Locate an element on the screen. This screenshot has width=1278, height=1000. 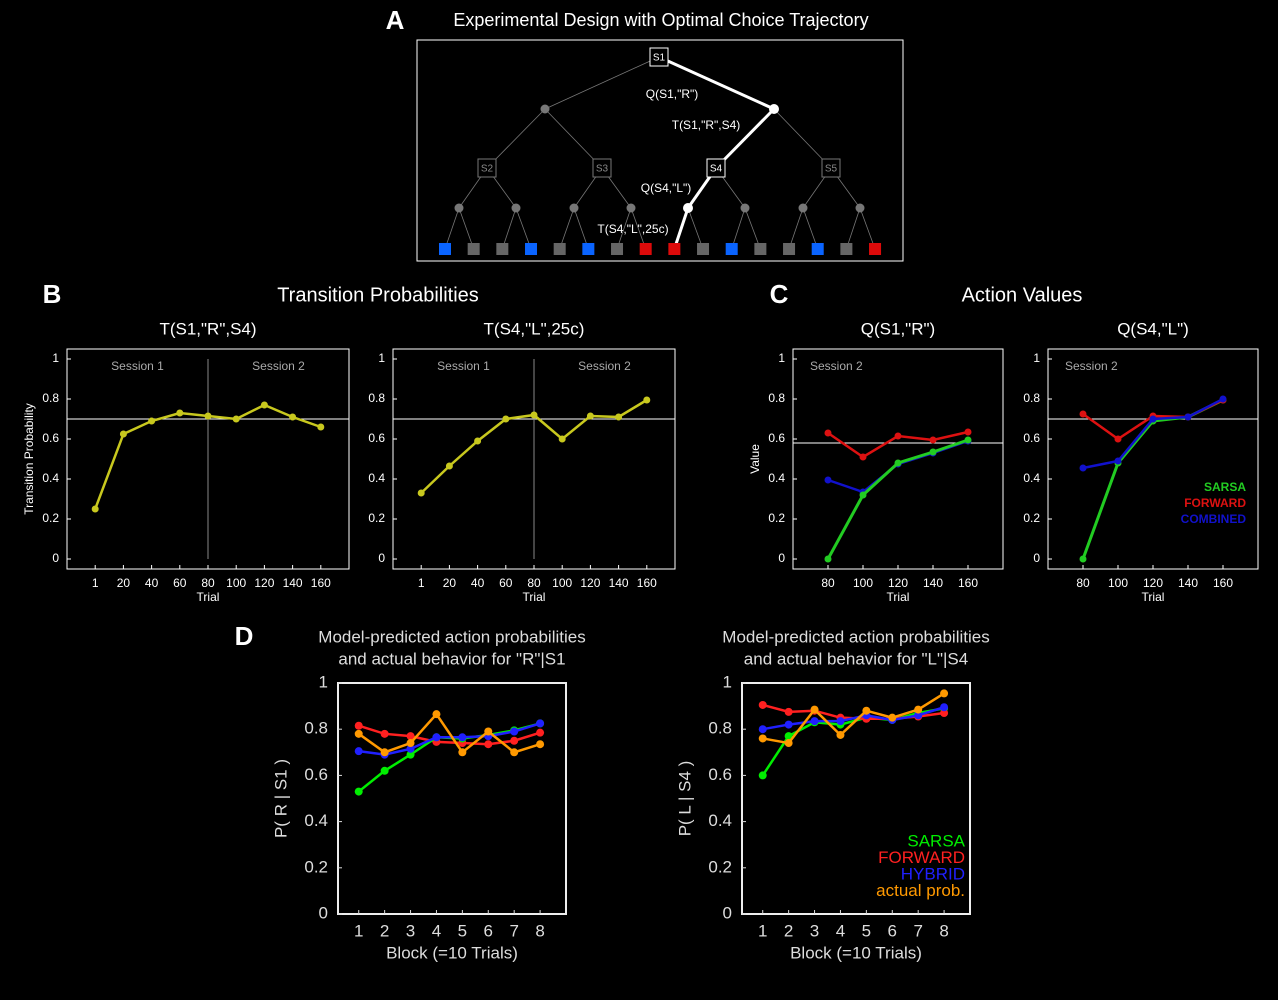
y-axis-label: Value is located at coordinates (755, 459).